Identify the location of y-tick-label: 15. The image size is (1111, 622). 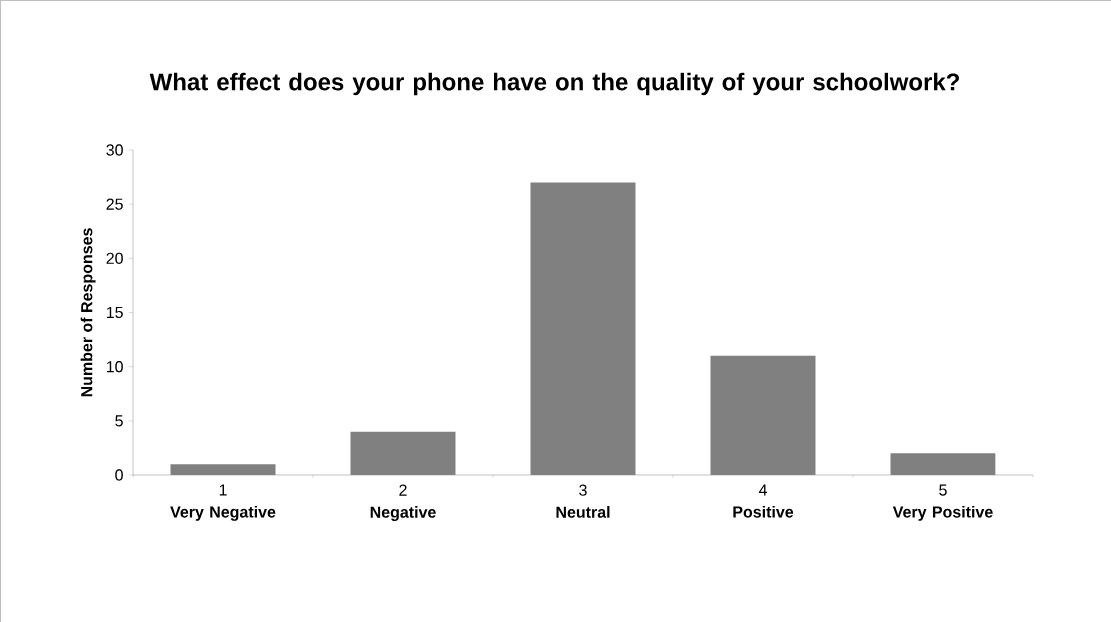
(114, 312).